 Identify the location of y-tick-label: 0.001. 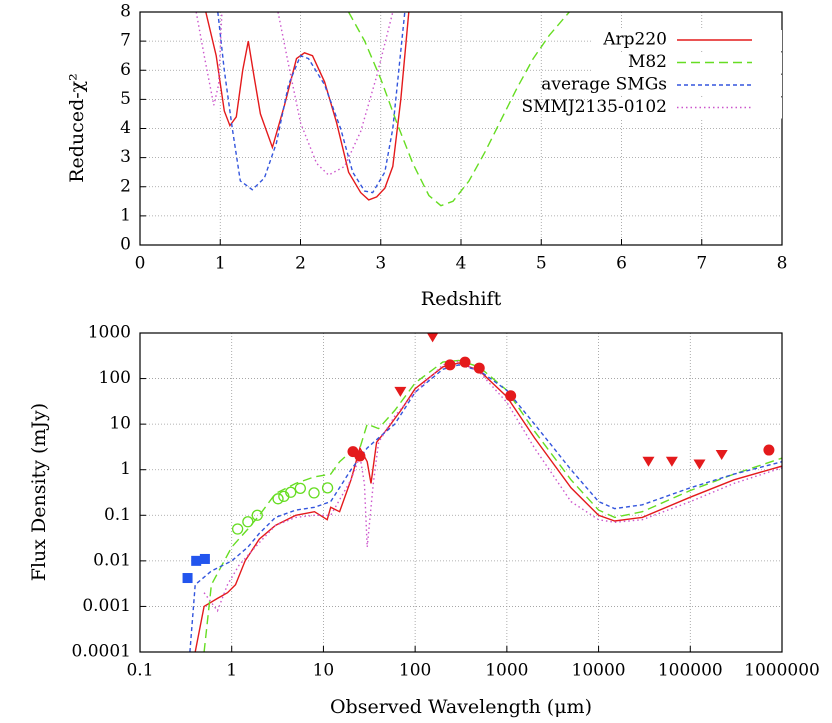
(106, 606).